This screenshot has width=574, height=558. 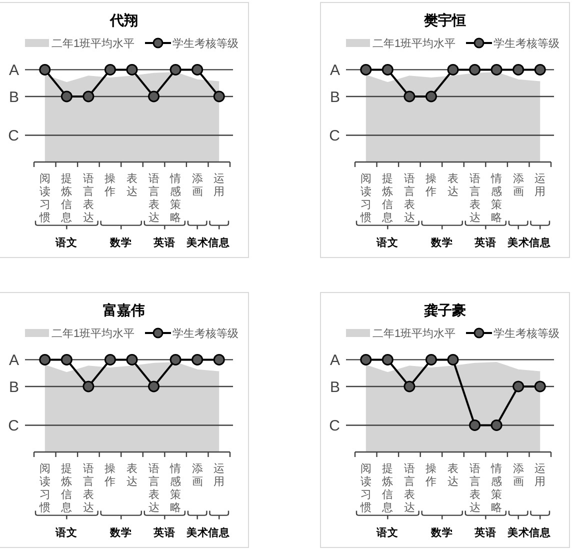 I want to click on chart-title: 樊宇恒, so click(x=445, y=20).